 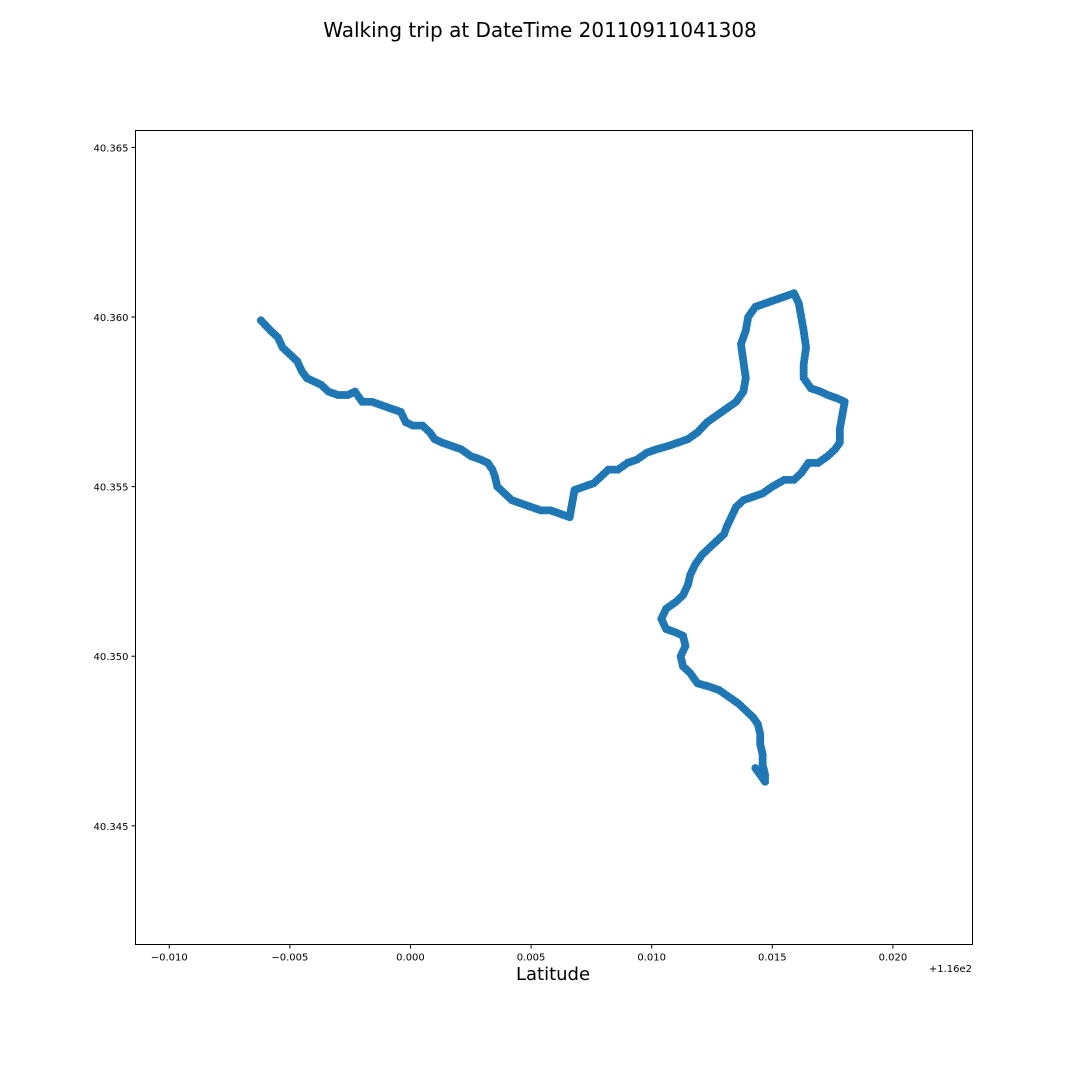 I want to click on data-point, so click(x=755, y=768).